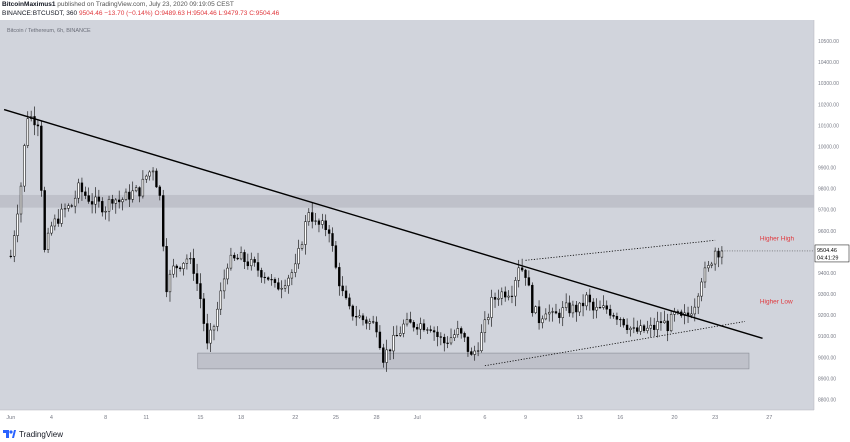  What do you see at coordinates (827, 251) in the screenshot?
I see `last-price-value: 9504.46` at bounding box center [827, 251].